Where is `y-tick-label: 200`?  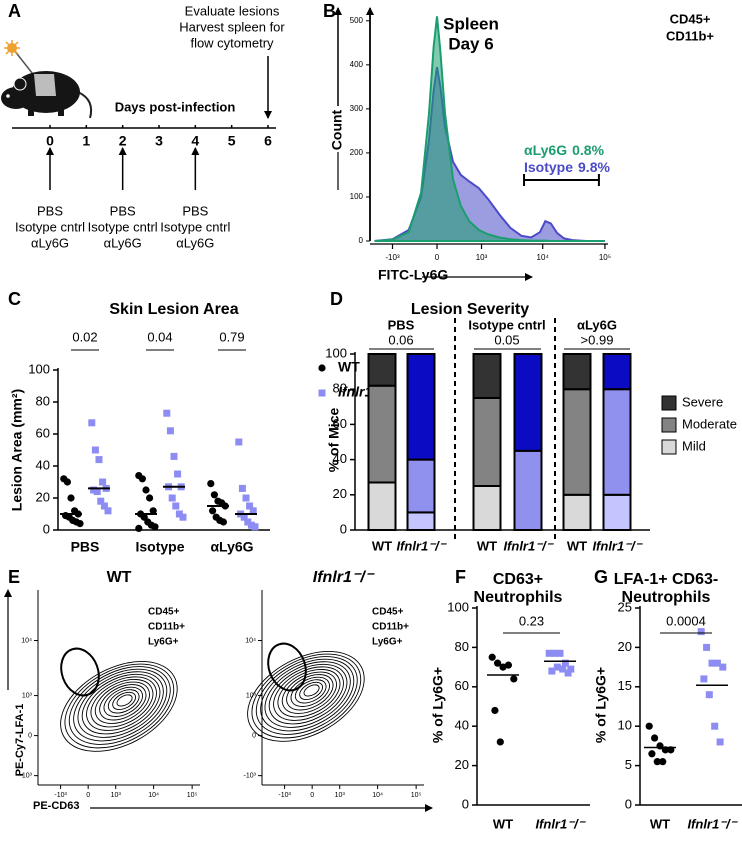 y-tick-label: 200 is located at coordinates (357, 152).